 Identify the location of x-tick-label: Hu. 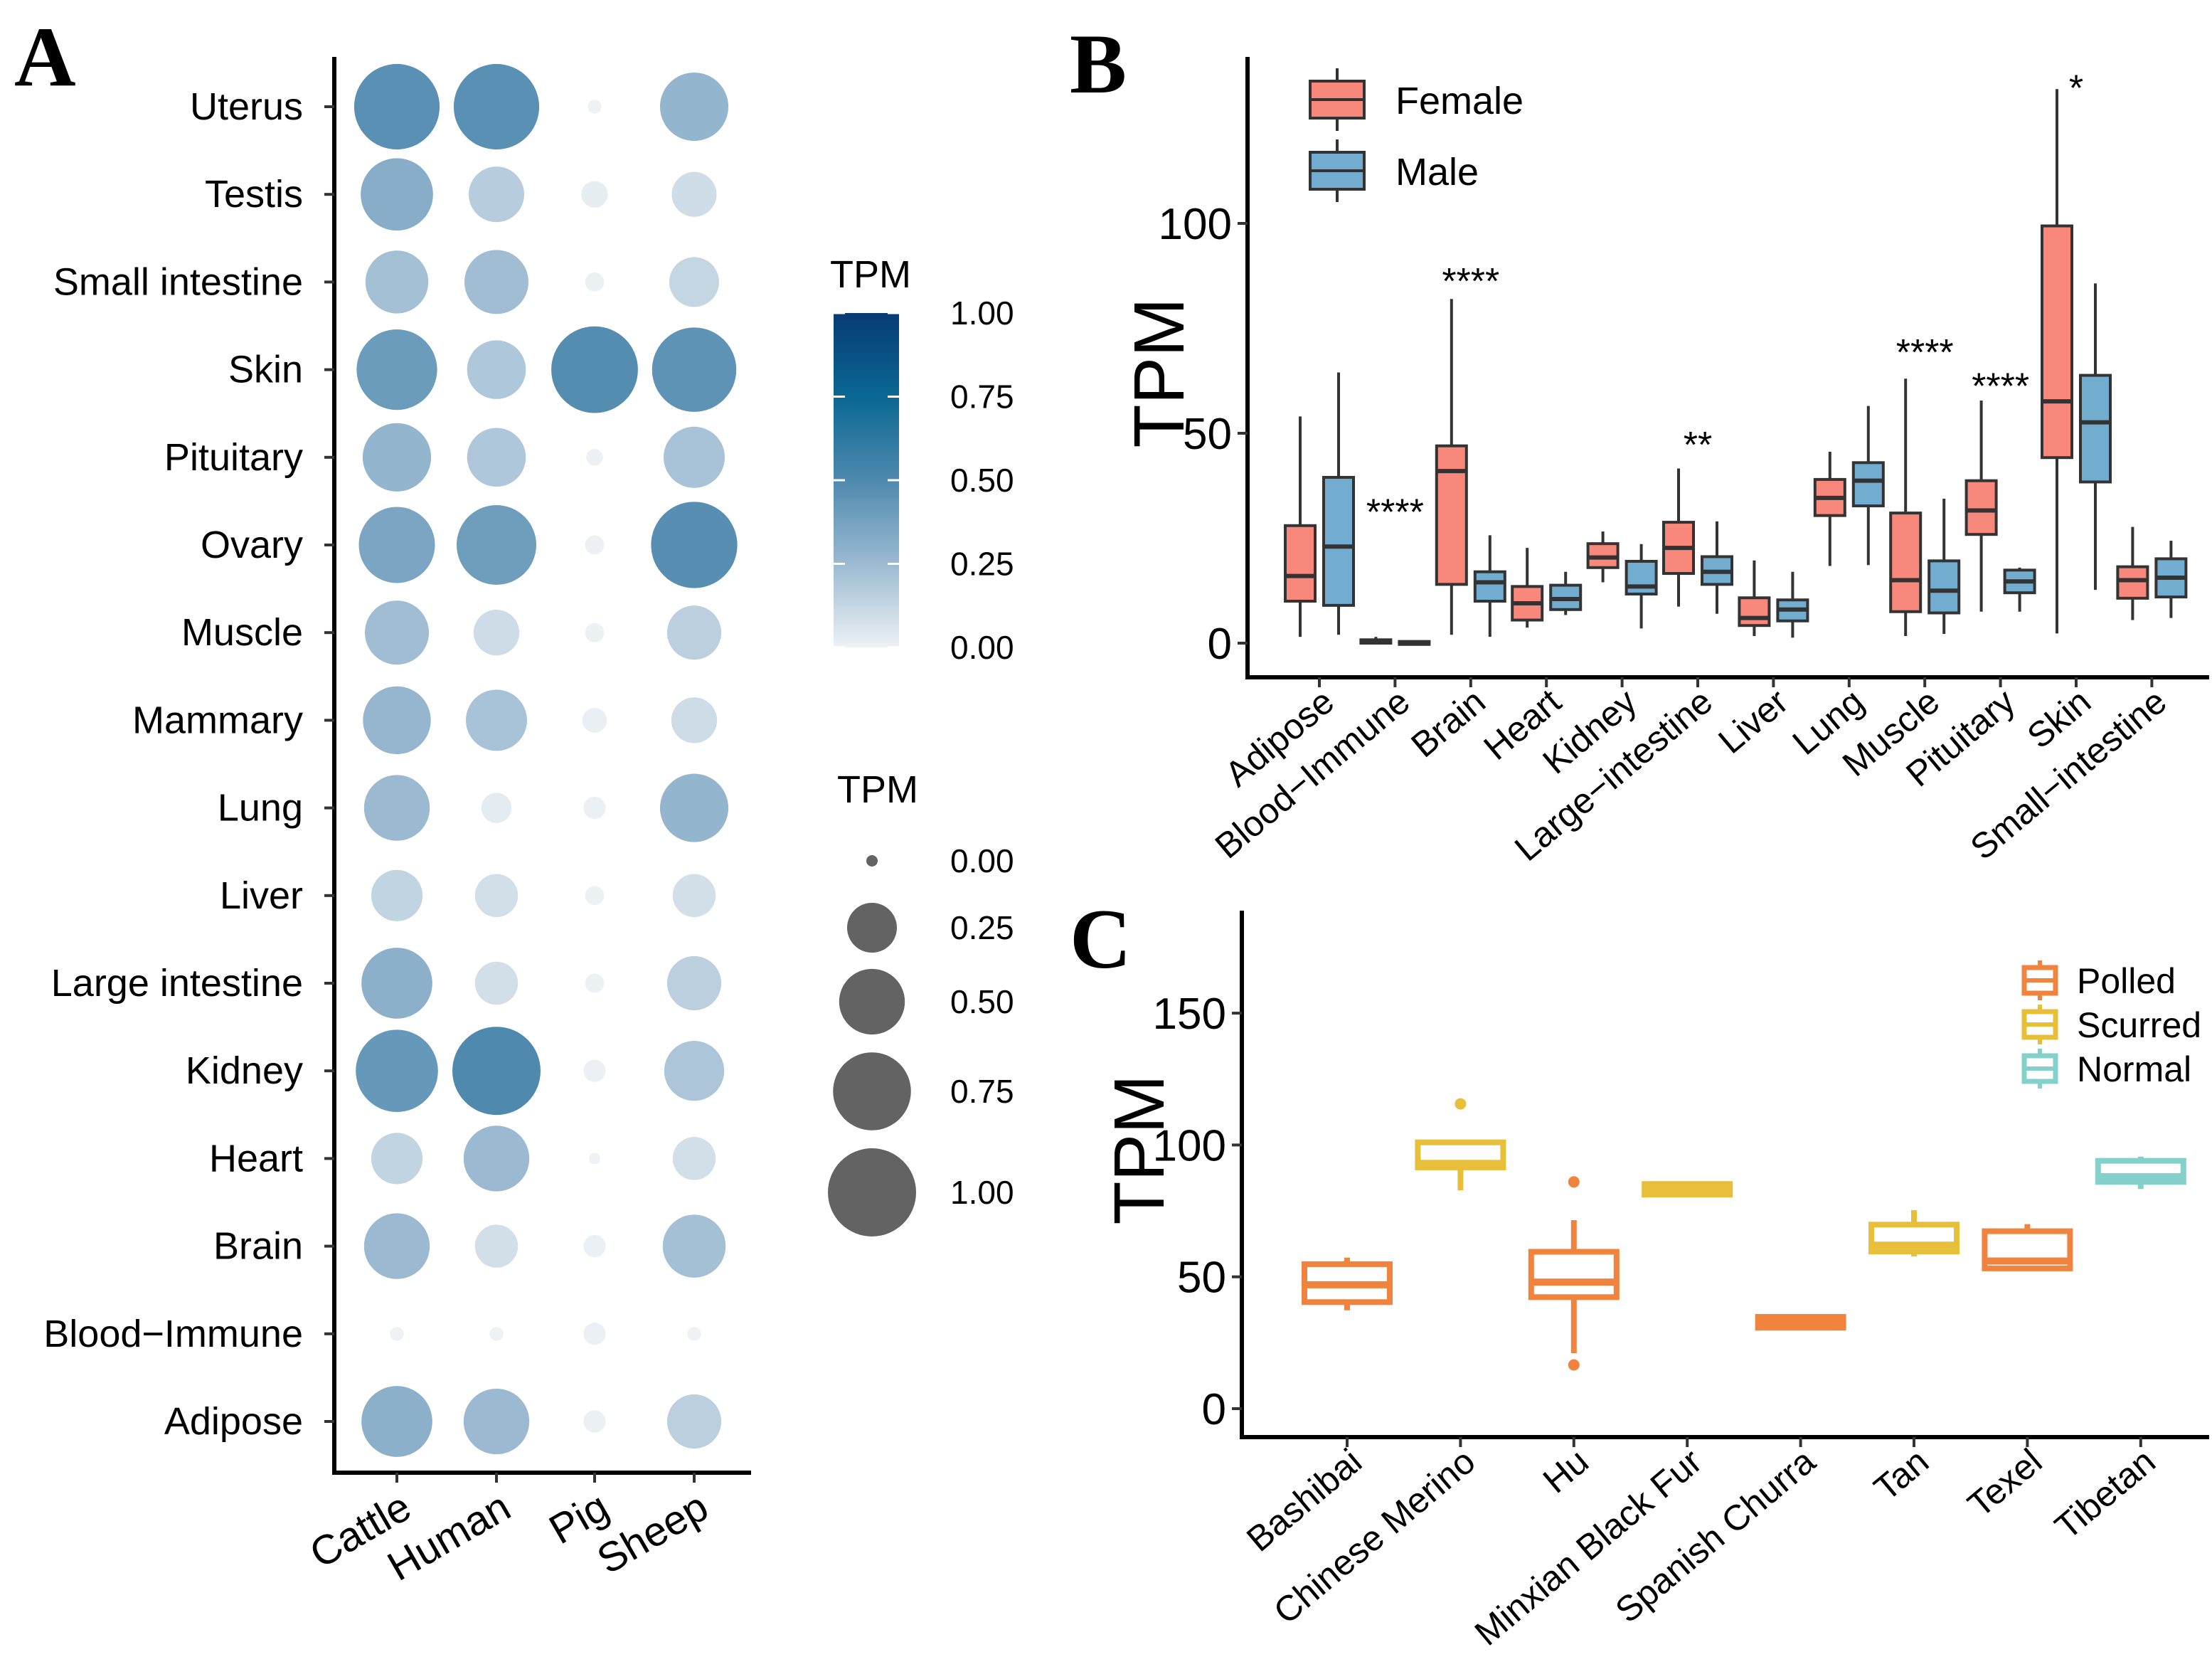
(1566, 1471).